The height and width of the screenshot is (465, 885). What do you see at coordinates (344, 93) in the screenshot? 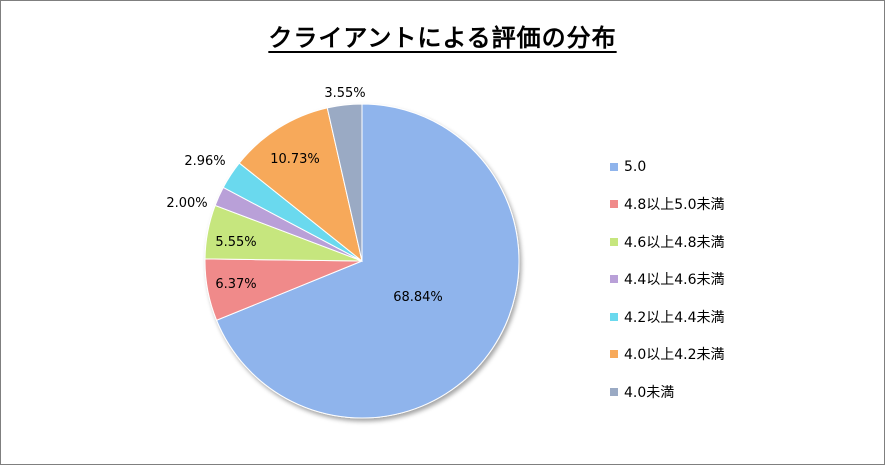
I see `data-label-6: 3.55%` at bounding box center [344, 93].